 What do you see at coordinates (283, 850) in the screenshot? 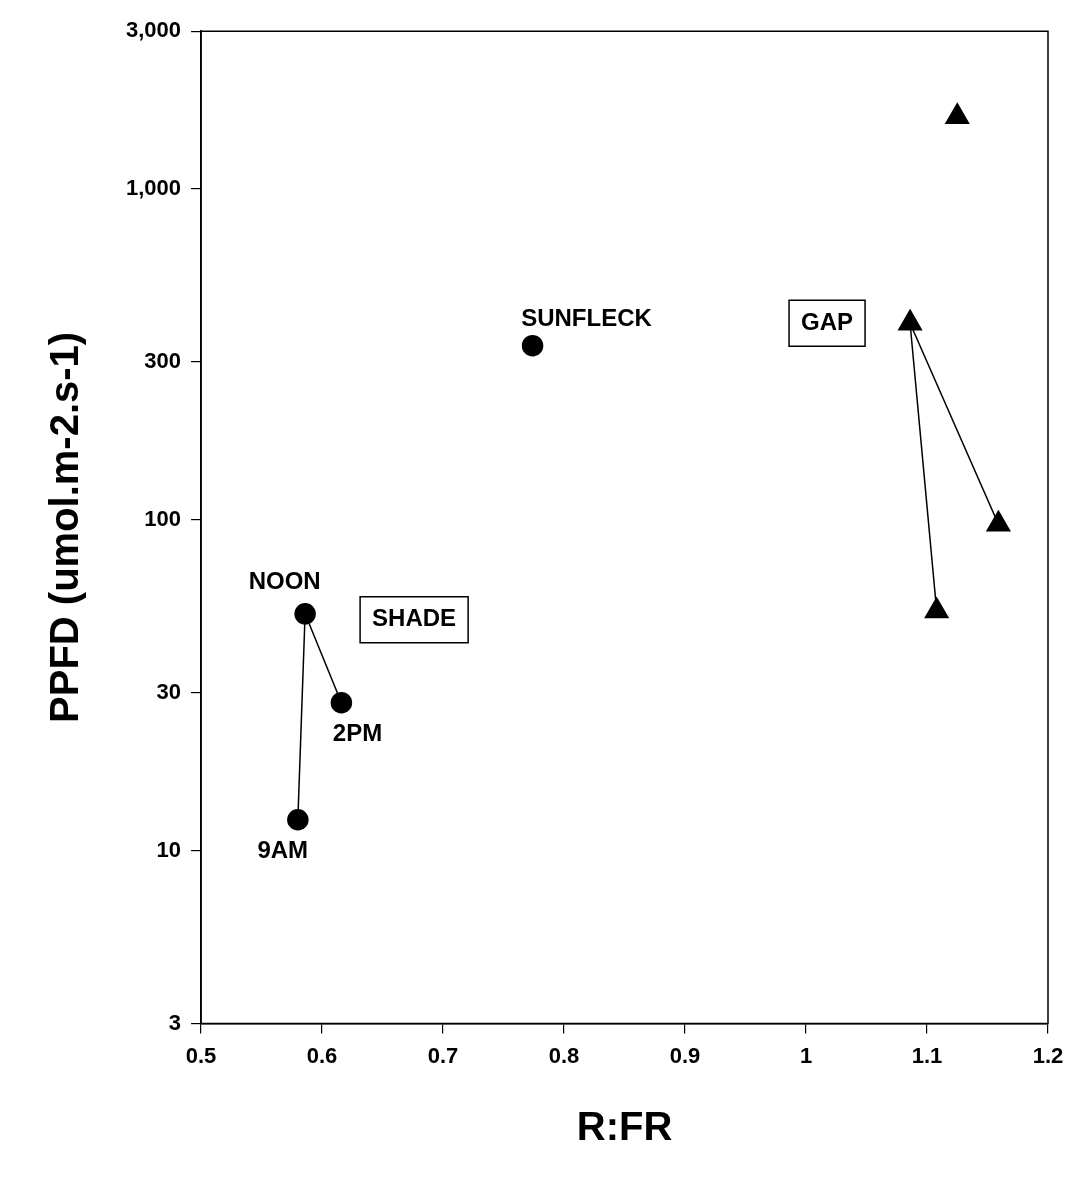
I see `annotation: 9AM` at bounding box center [283, 850].